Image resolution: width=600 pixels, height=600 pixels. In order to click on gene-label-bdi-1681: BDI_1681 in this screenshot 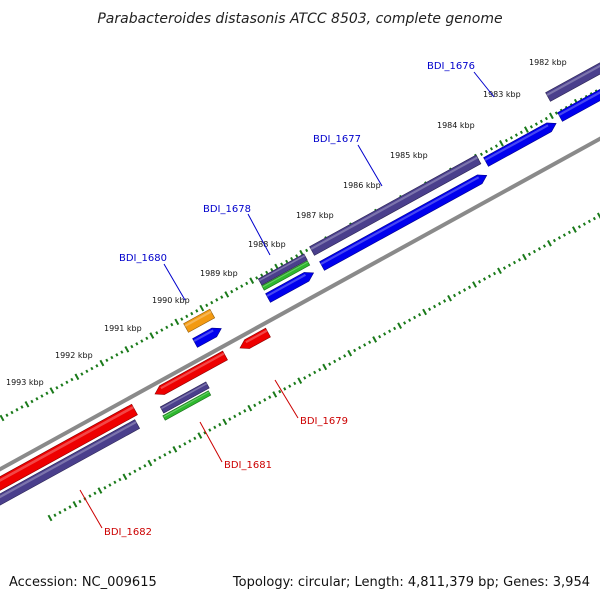, I will do `click(248, 465)`.